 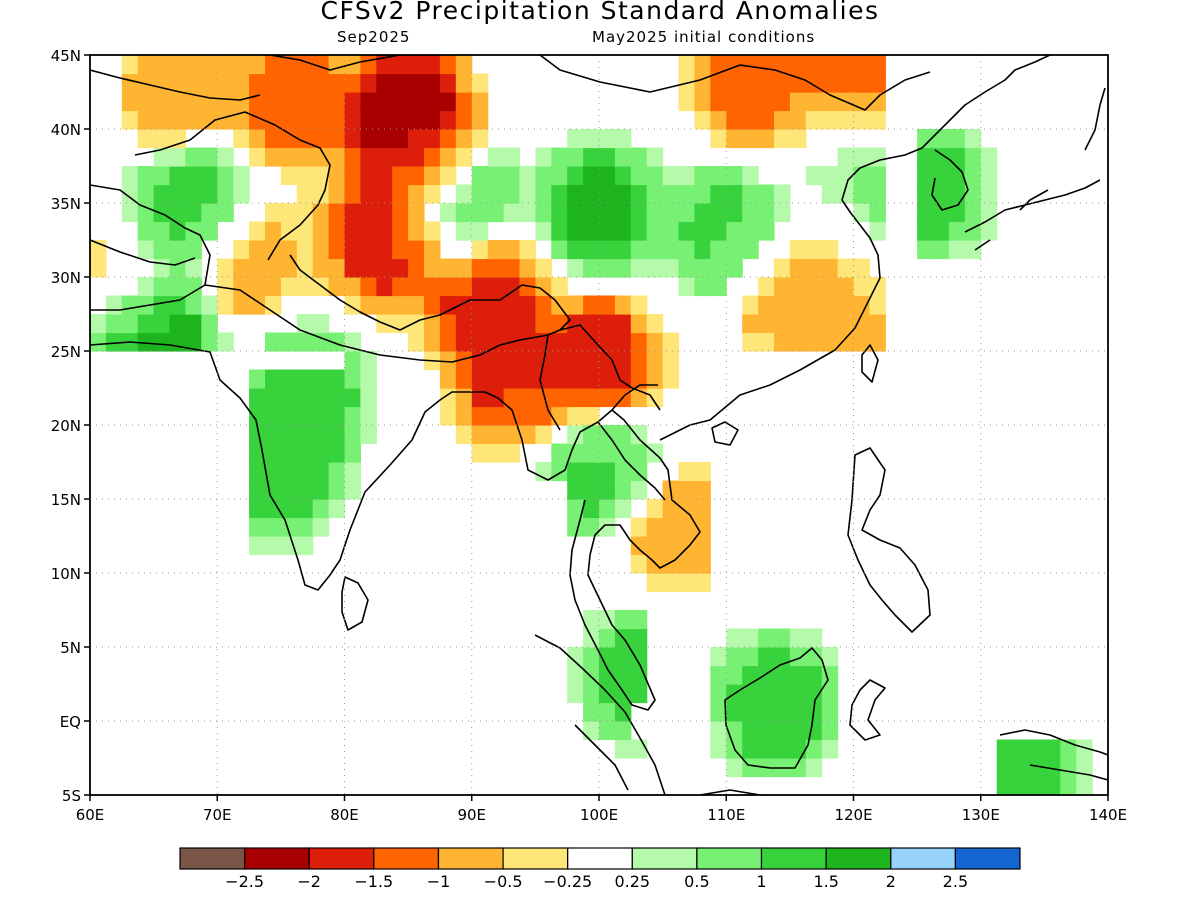 What do you see at coordinates (260, 186) in the screenshot?
I see `border-china-west` at bounding box center [260, 186].